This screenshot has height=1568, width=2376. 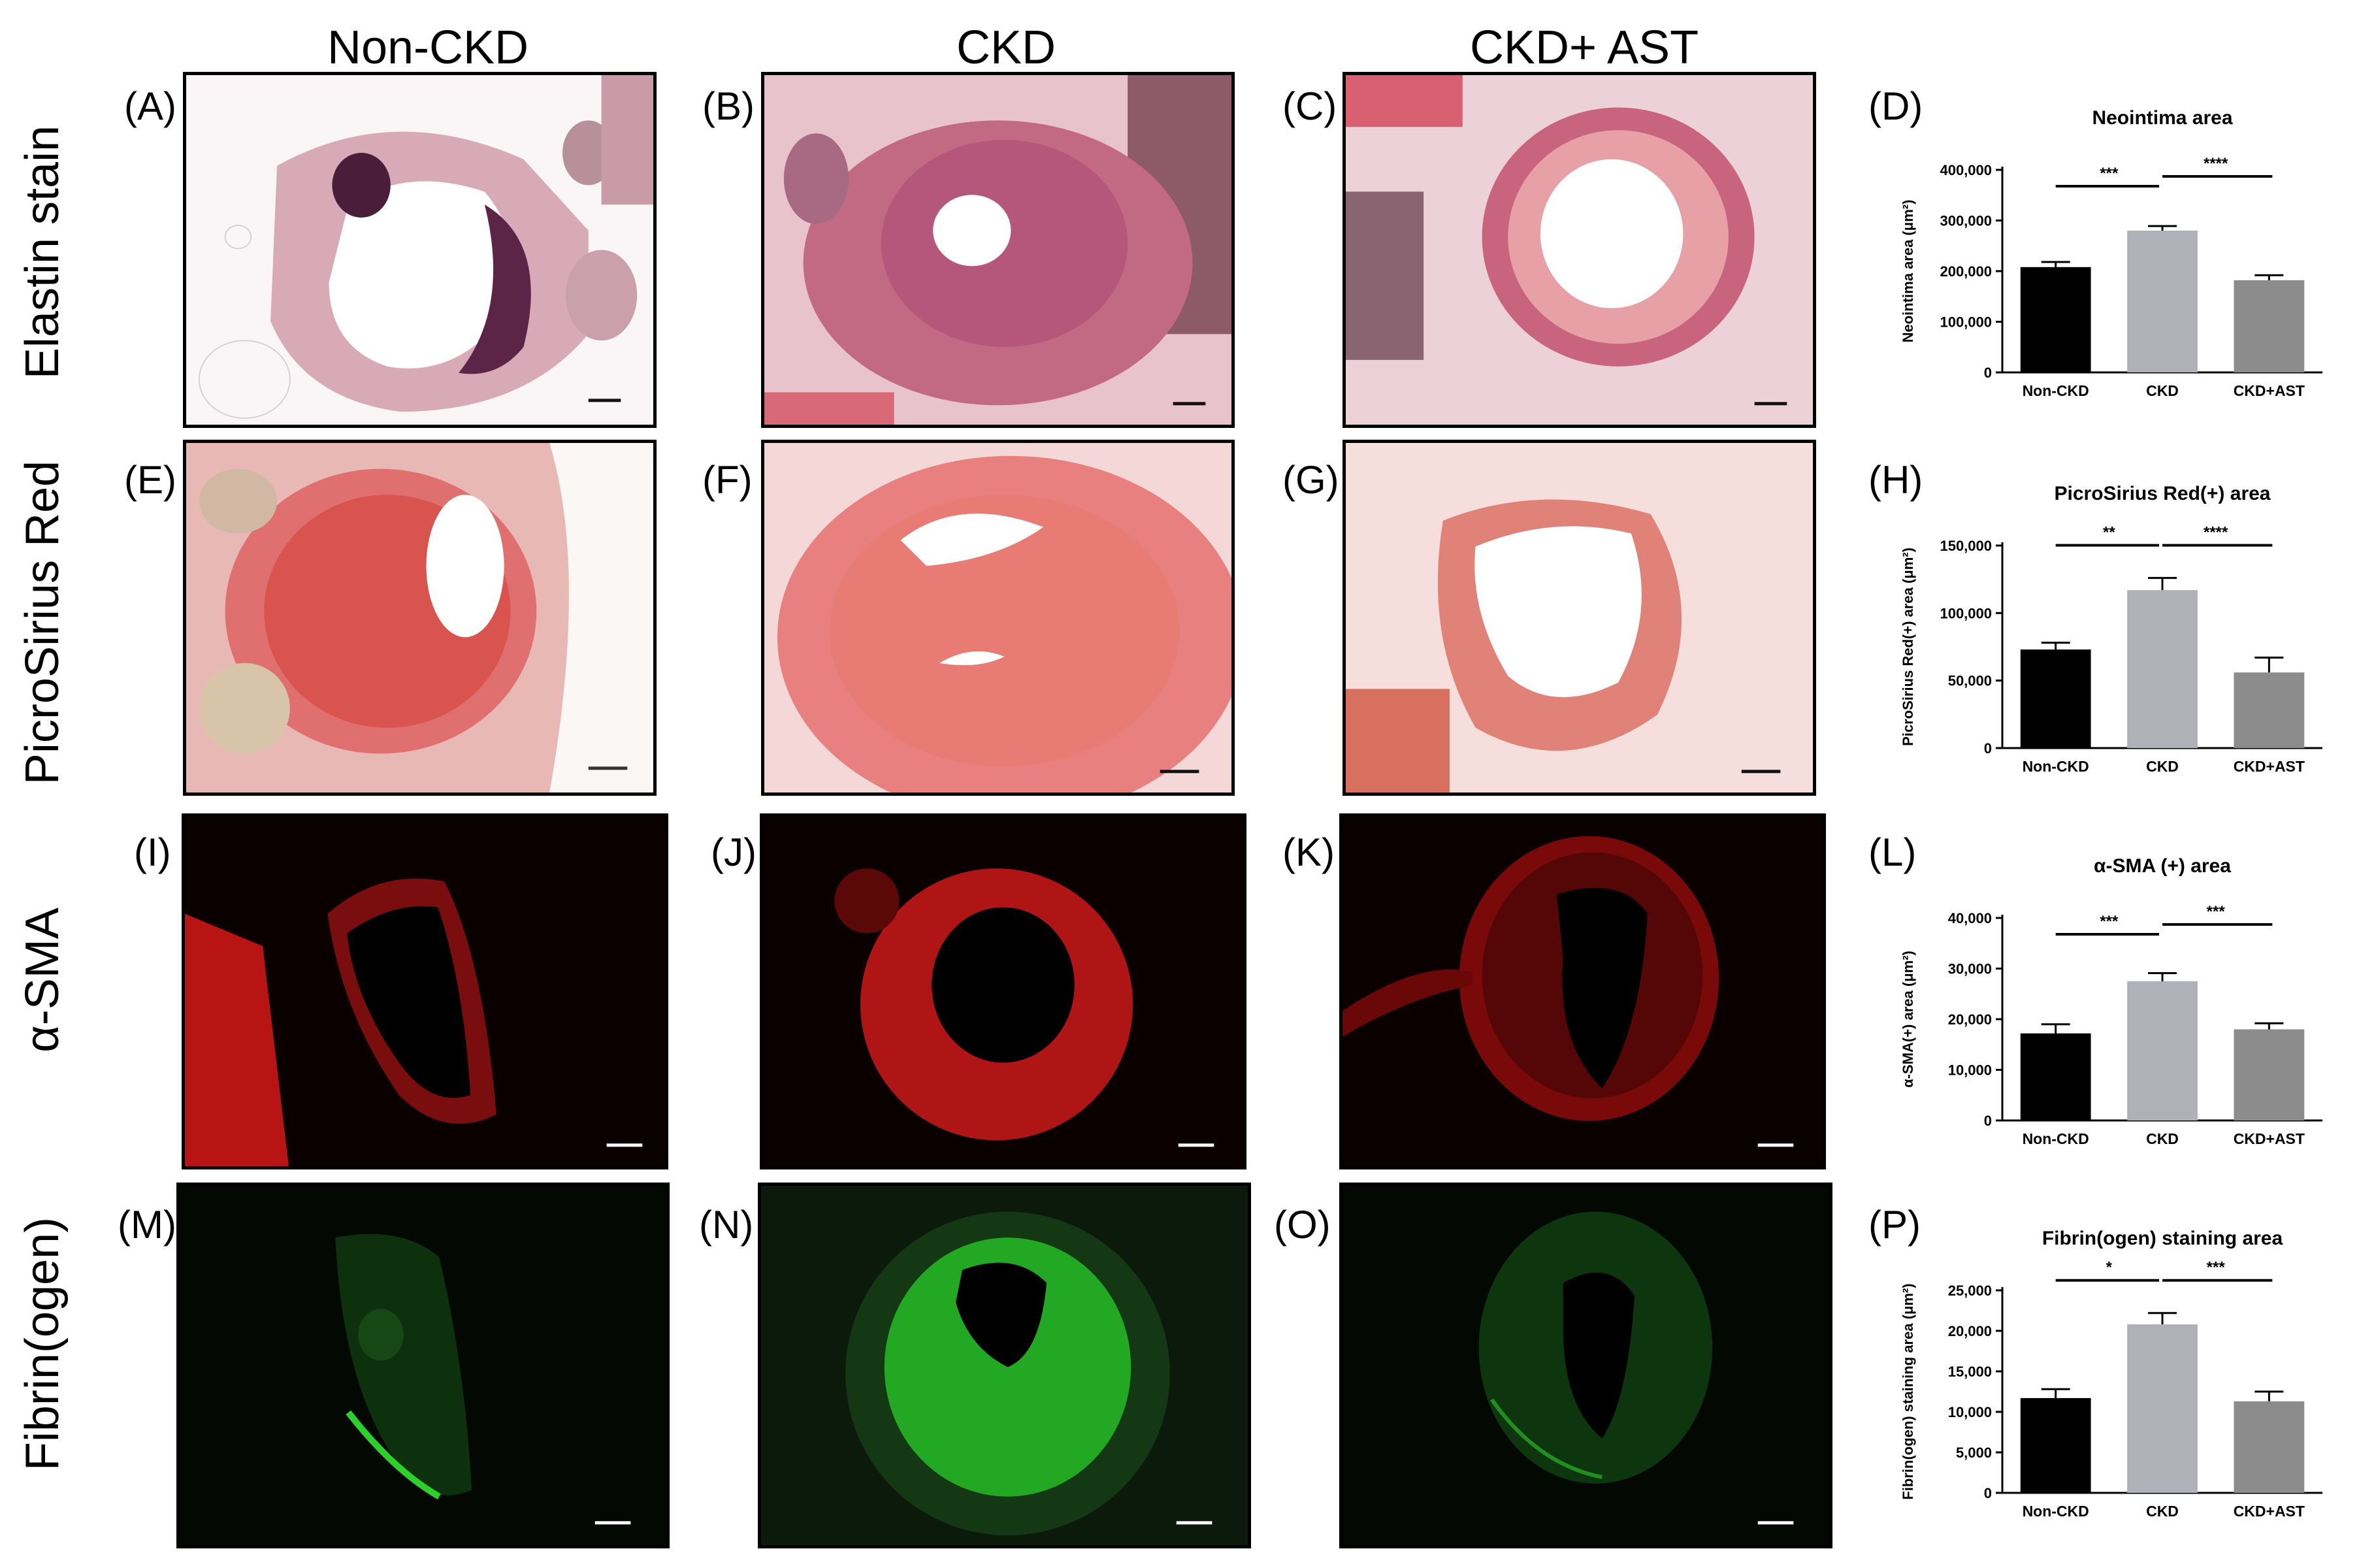 What do you see at coordinates (1006, 48) in the screenshot?
I see `column-header-ckd: CKD` at bounding box center [1006, 48].